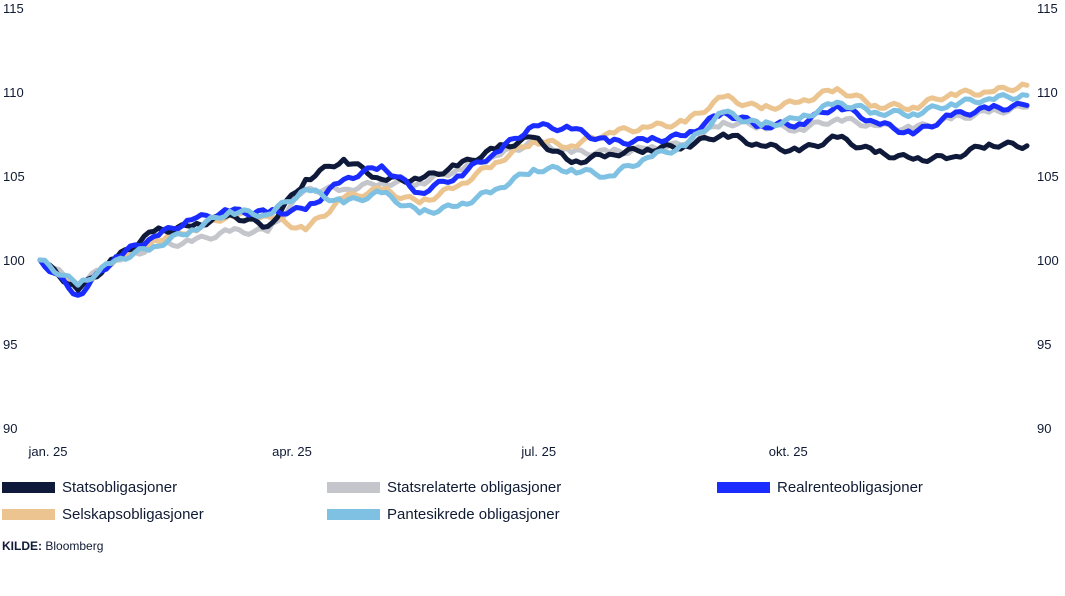  I want to click on legend-label: Selskapsobligasjoner, so click(133, 514).